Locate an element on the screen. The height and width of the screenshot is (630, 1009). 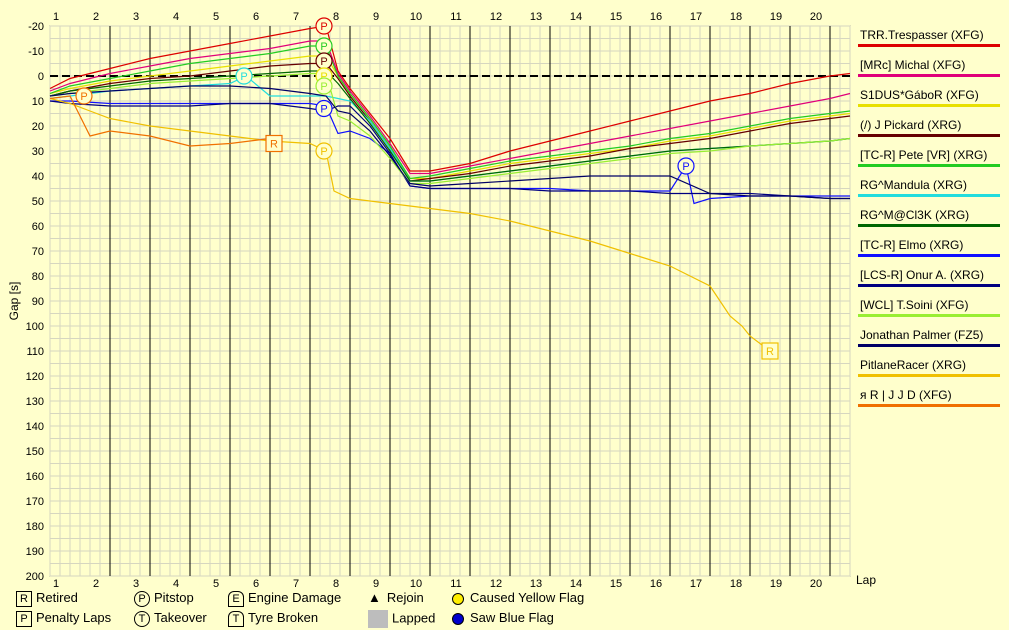
x-tick-label-bottom: 16 is located at coordinates (656, 584).